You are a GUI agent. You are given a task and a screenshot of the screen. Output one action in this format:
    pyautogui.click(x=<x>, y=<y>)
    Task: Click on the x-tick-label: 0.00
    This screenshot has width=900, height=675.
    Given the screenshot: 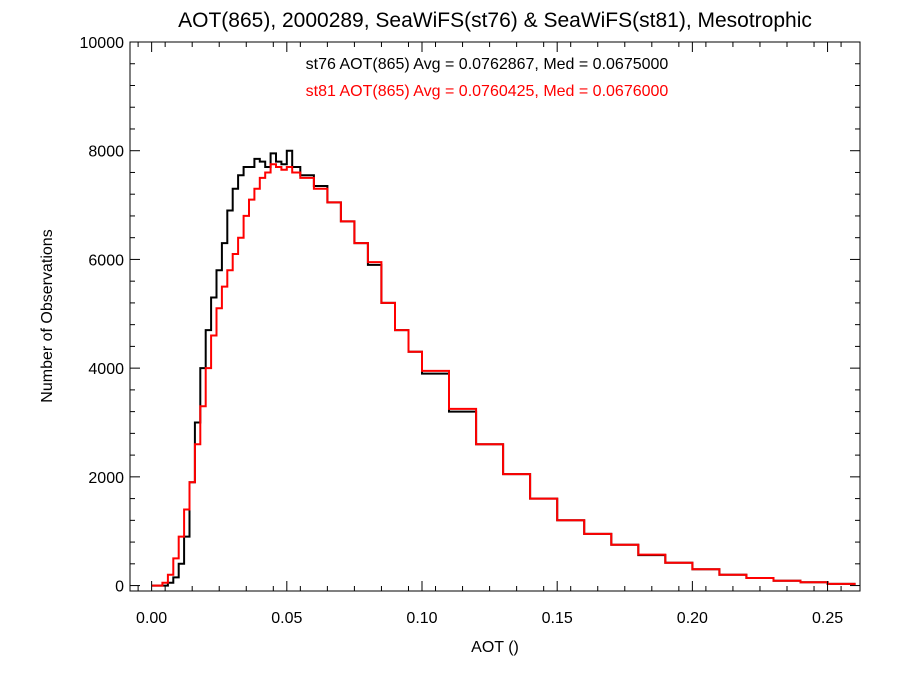 What is the action you would take?
    pyautogui.click(x=151, y=618)
    